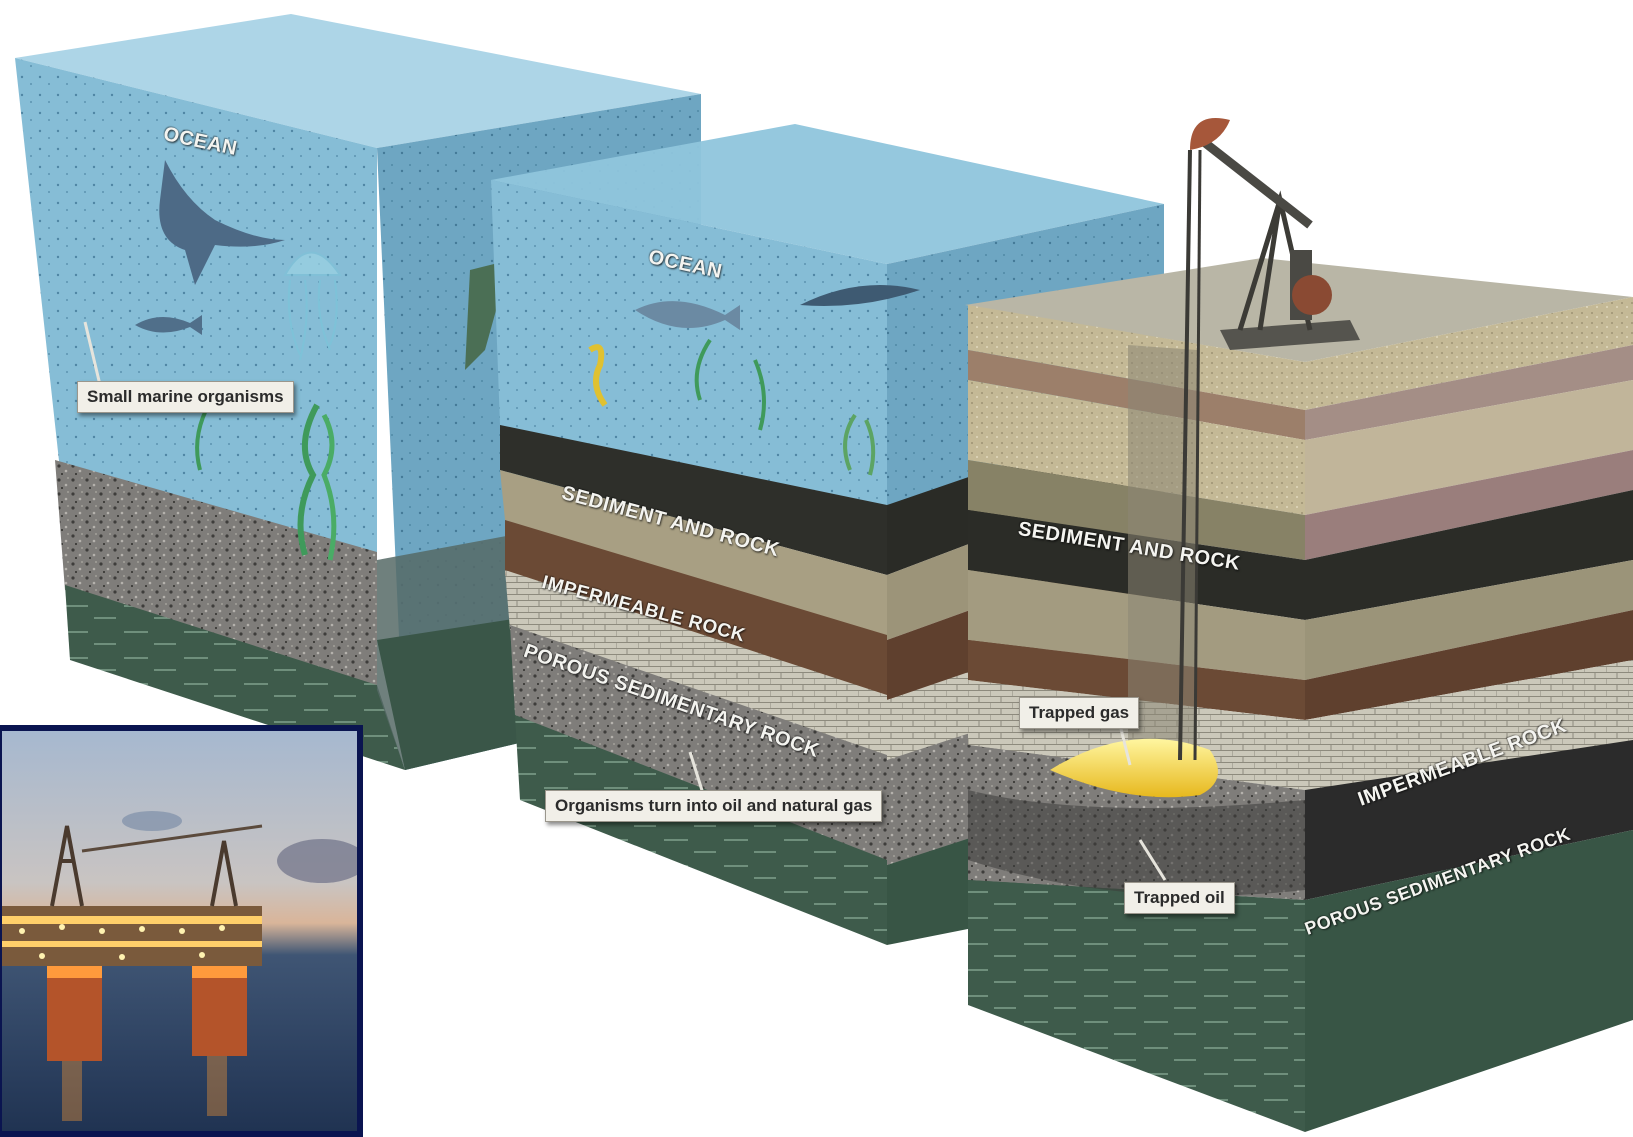  Describe the element at coordinates (179, 966) in the screenshot. I see `offshore-platform-icon` at that location.